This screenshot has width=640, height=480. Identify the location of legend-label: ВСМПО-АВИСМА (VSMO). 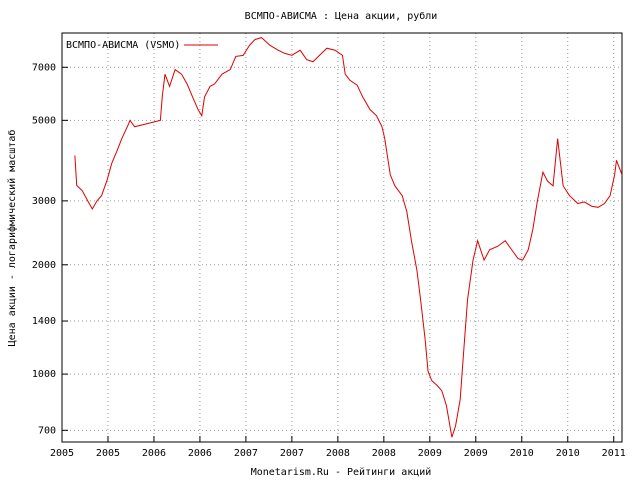
(123, 45).